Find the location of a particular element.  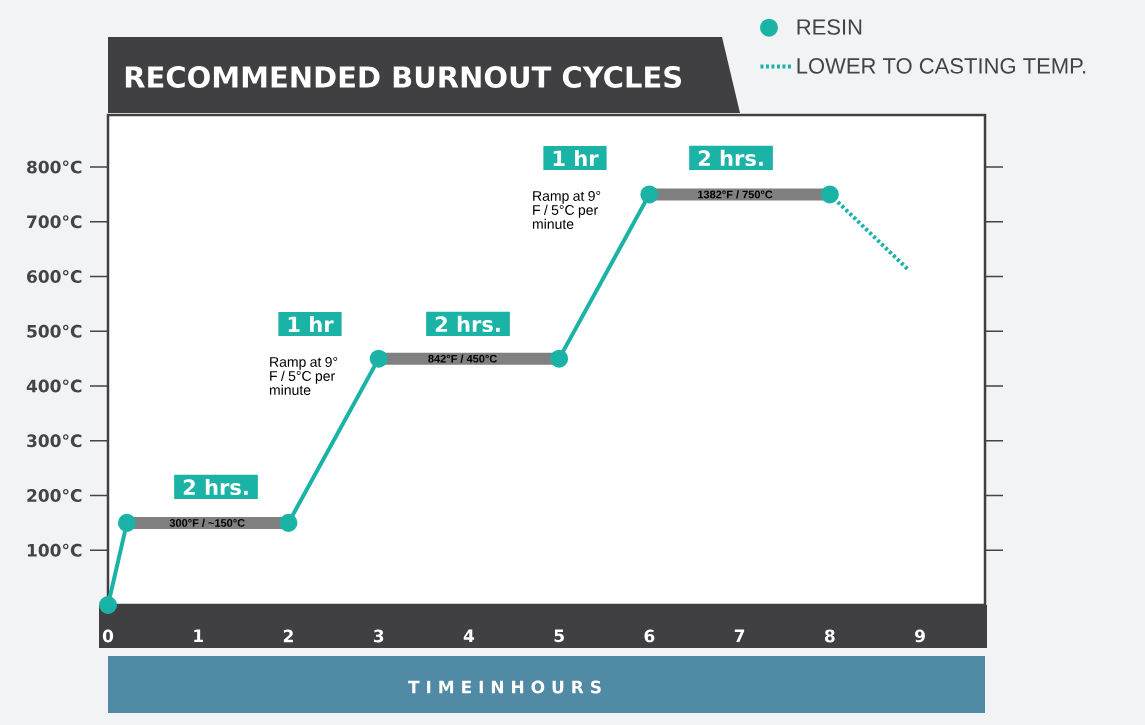

x-tick-label: 0 is located at coordinates (108, 636).